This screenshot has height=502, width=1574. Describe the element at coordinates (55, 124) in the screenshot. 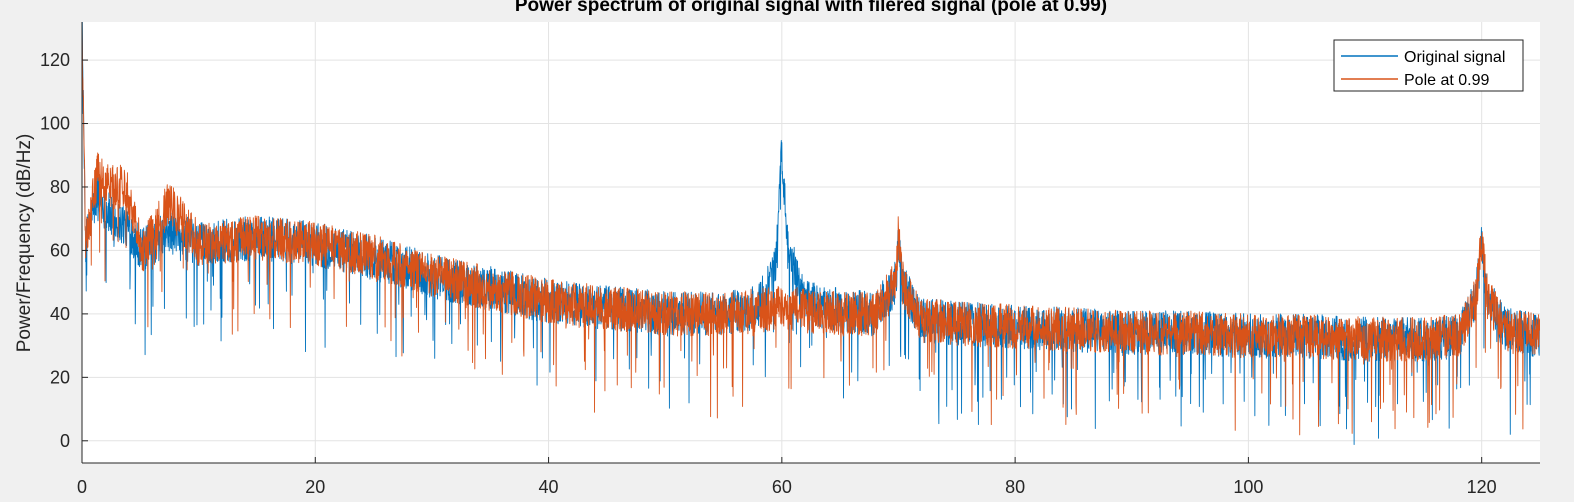

I see `y-tick-label: 100` at that location.